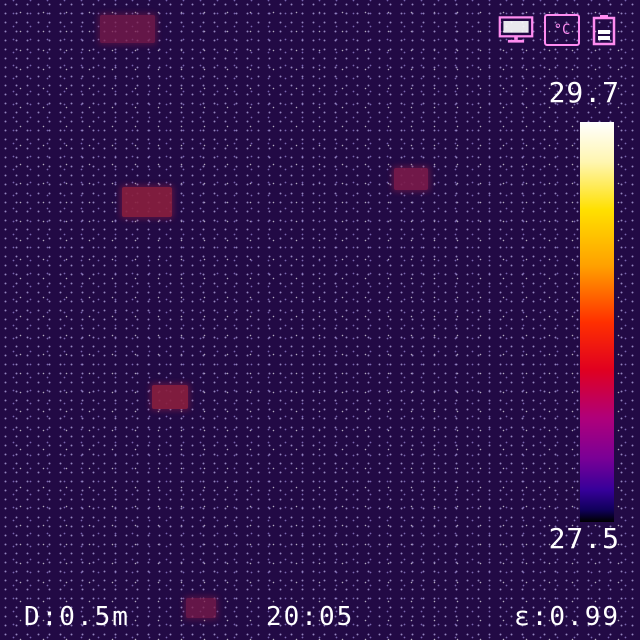  Describe the element at coordinates (584, 92) in the screenshot. I see `scale-max-temperature: 29.7` at that location.